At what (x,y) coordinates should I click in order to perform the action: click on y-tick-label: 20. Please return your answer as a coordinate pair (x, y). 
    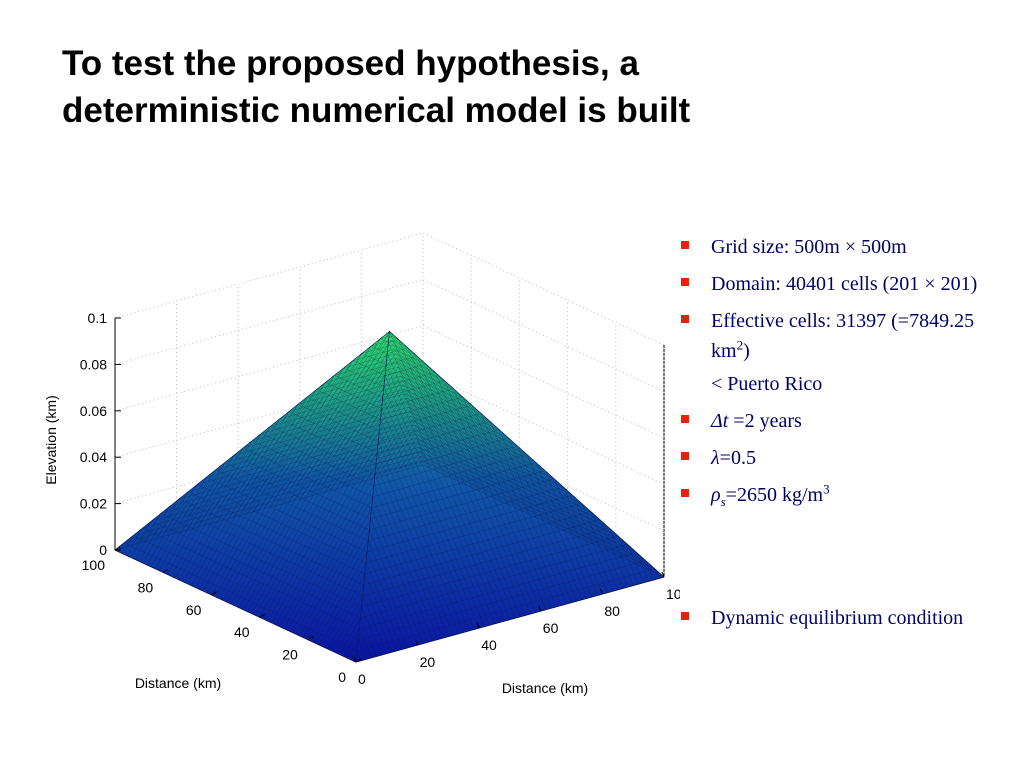
    Looking at the image, I should click on (290, 655).